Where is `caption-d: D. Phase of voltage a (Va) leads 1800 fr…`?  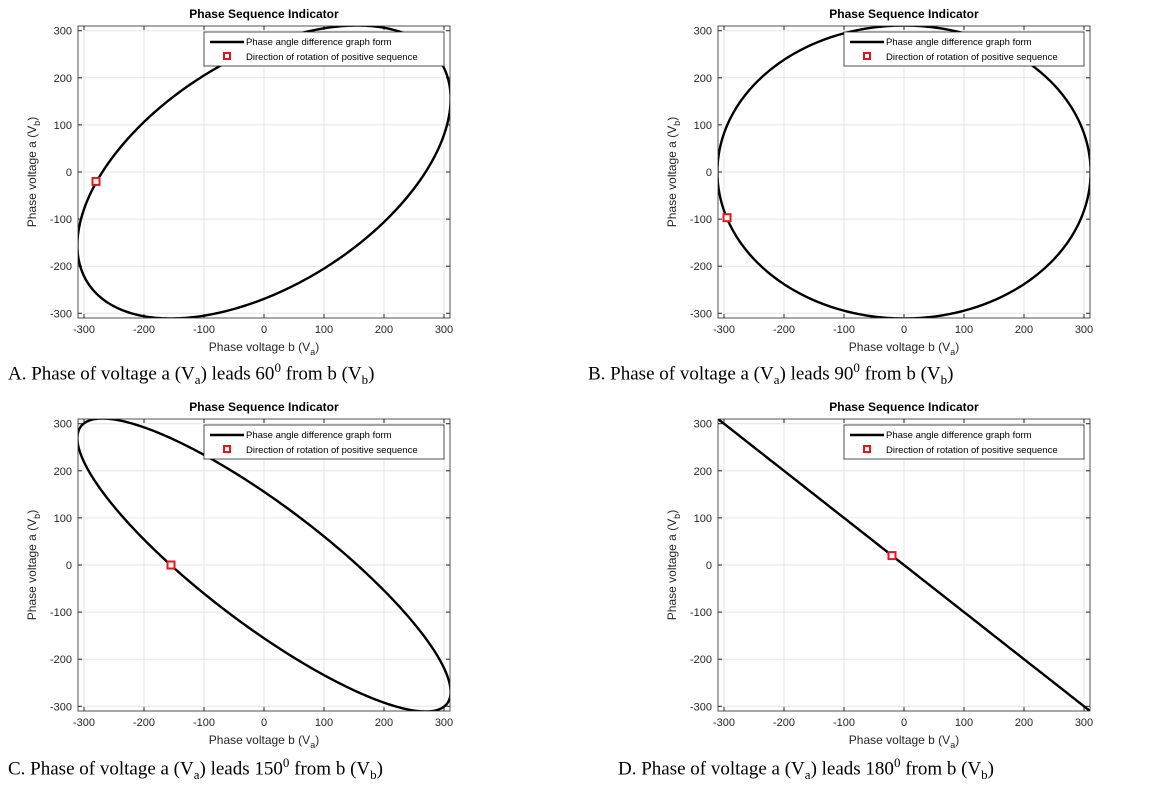 caption-d: D. Phase of voltage a (Va) leads 1800 fr… is located at coordinates (806, 769).